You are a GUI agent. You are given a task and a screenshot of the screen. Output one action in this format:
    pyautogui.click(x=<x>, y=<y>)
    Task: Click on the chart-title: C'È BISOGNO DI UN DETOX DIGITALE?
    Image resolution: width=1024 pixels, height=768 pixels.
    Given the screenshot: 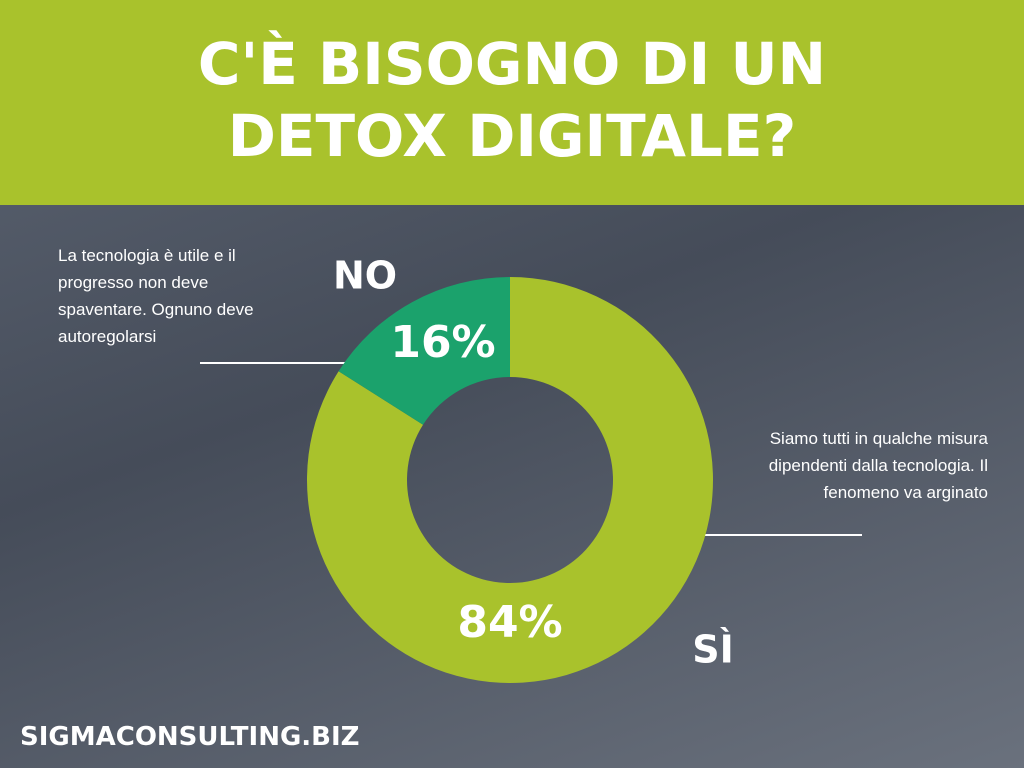 What is the action you would take?
    pyautogui.click(x=512, y=100)
    